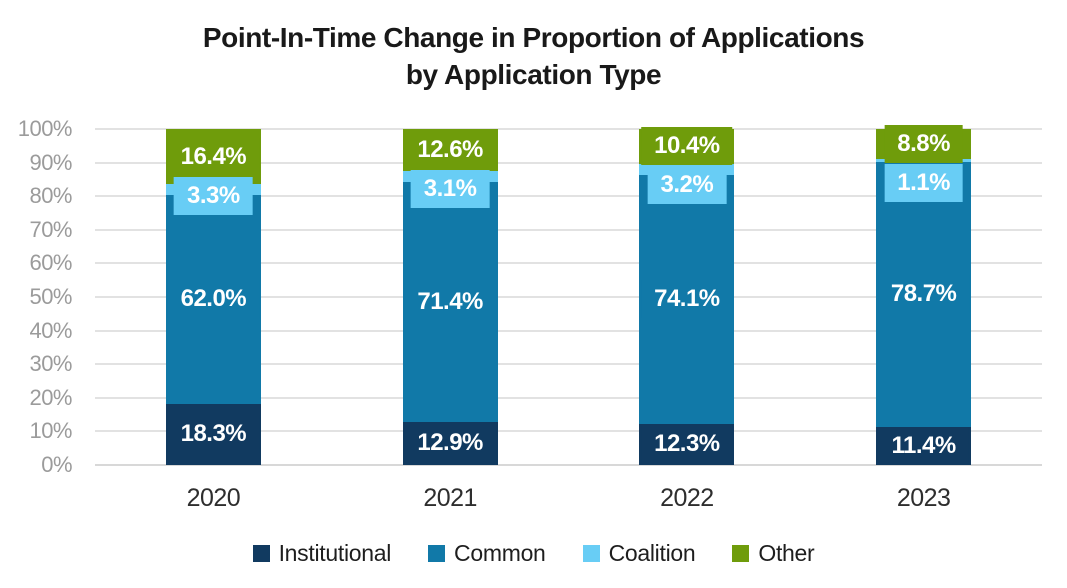 The width and height of the screenshot is (1067, 588). What do you see at coordinates (652, 553) in the screenshot?
I see `legend-label-coalition: Coalition` at bounding box center [652, 553].